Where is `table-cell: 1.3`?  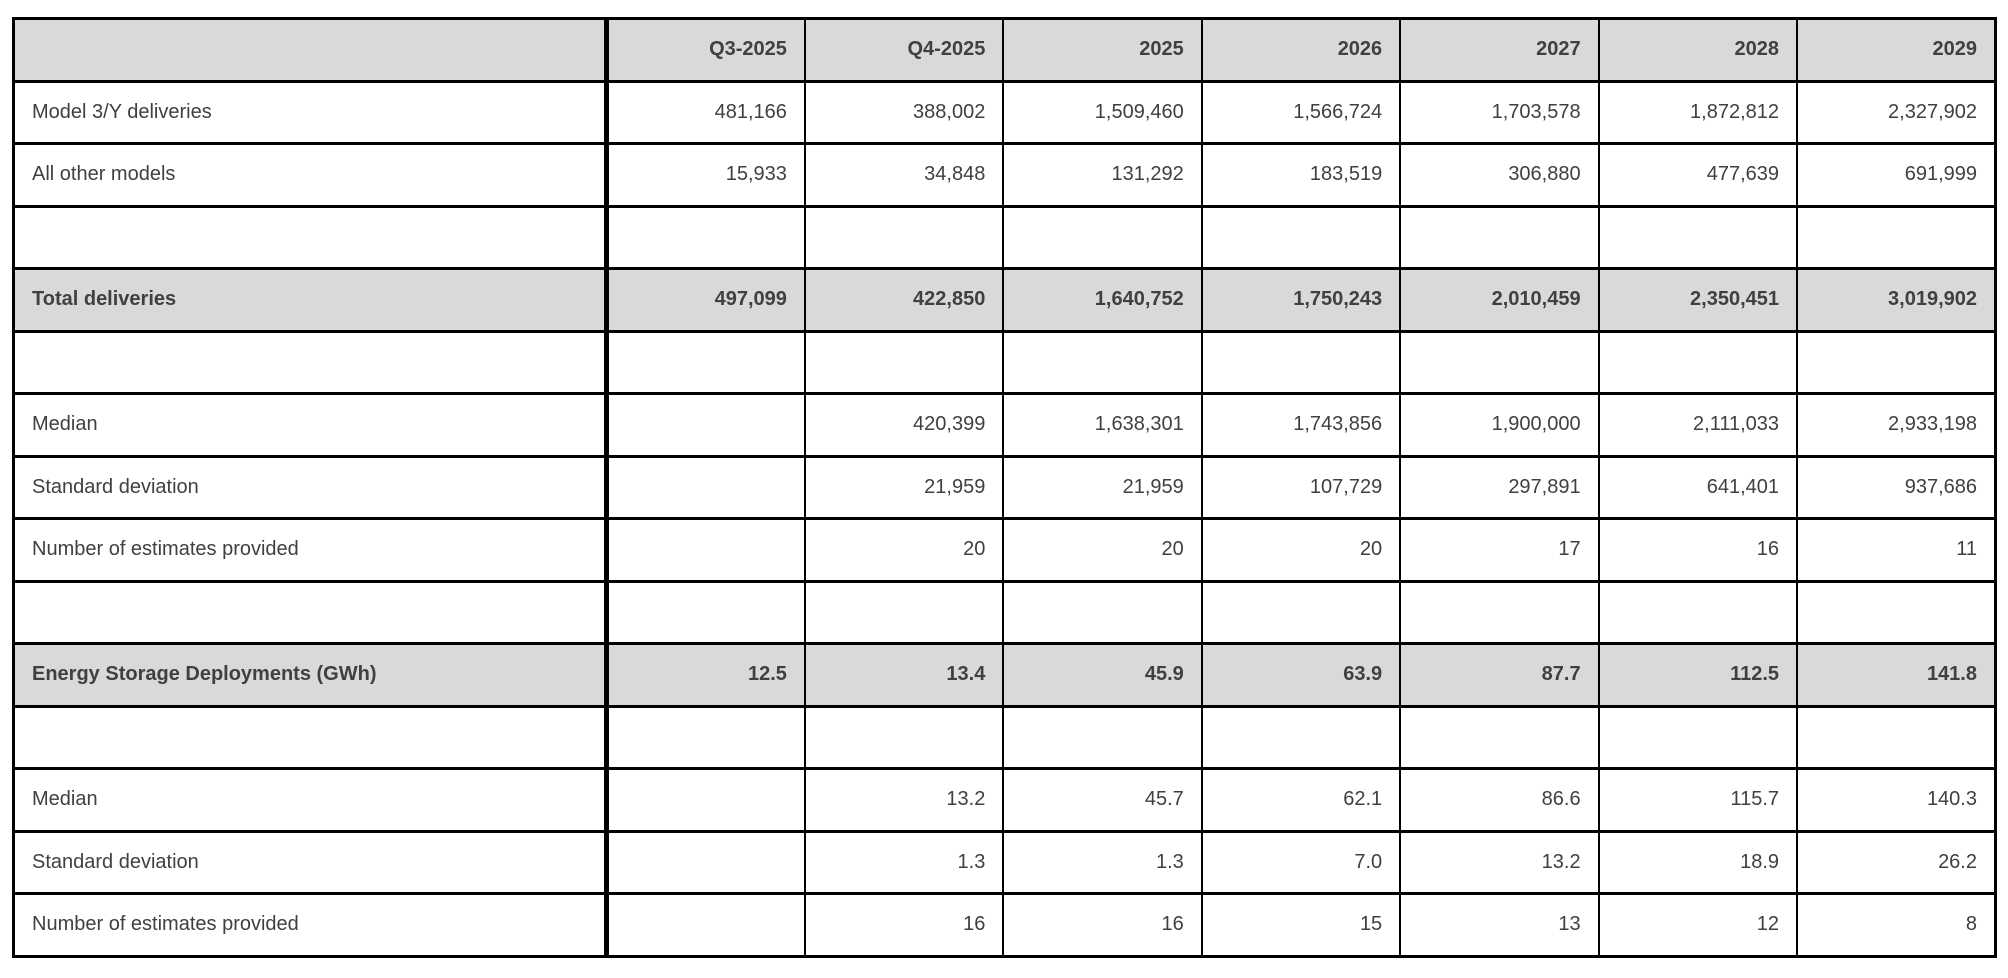 table-cell: 1.3 is located at coordinates (1102, 862).